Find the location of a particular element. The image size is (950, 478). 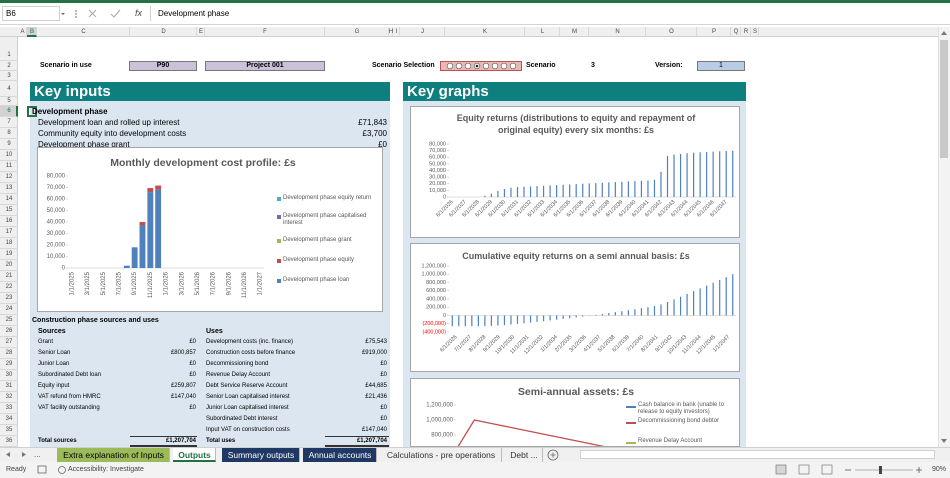

row-header-label: 12 is located at coordinates (9, 177).